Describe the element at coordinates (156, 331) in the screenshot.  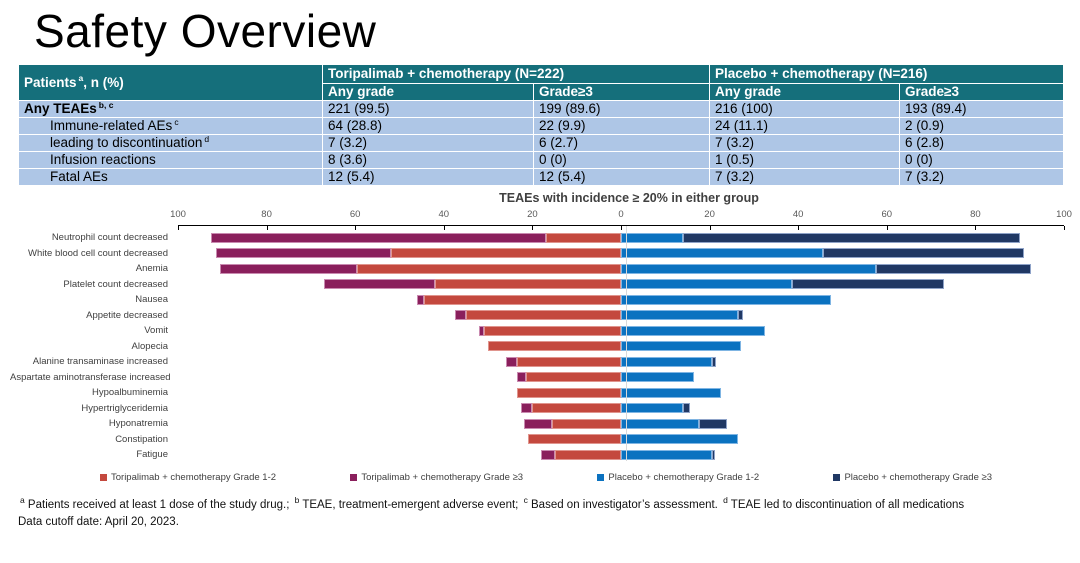
I see `category-label: Vomit` at that location.